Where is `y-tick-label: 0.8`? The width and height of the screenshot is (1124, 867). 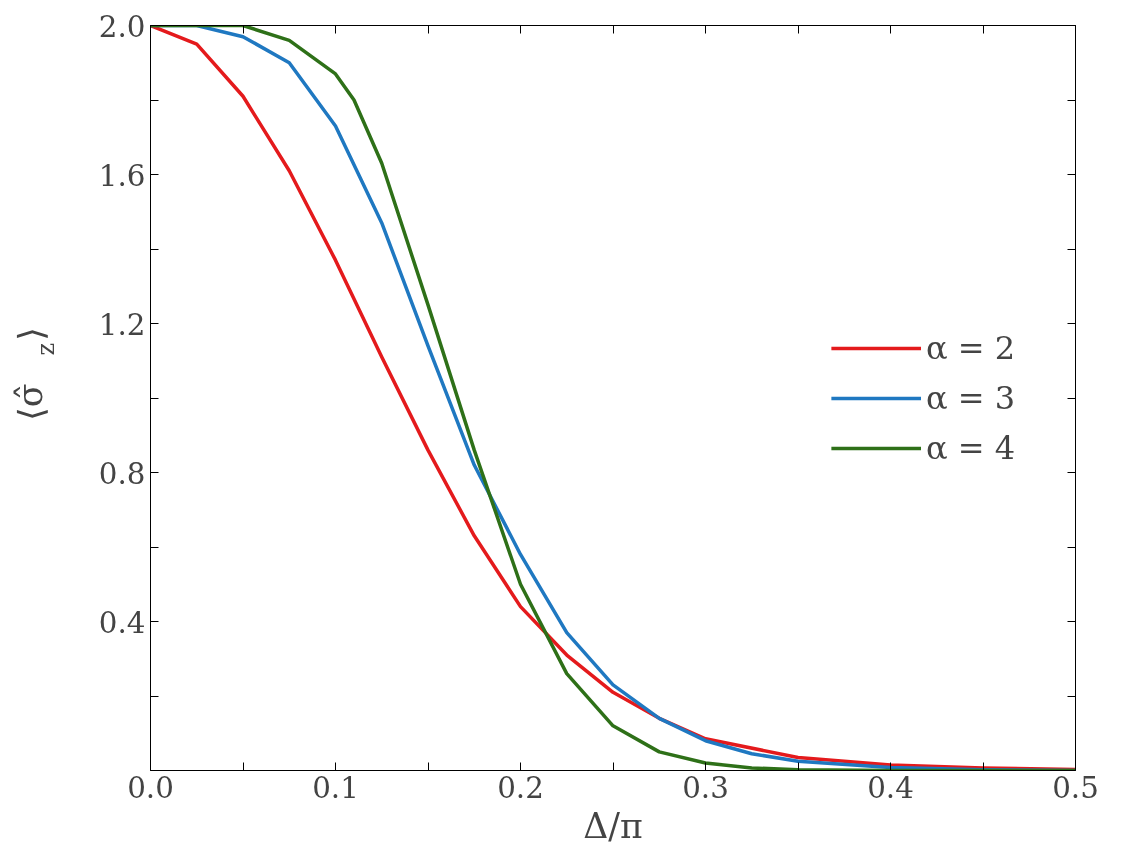 y-tick-label: 0.8 is located at coordinates (122, 473).